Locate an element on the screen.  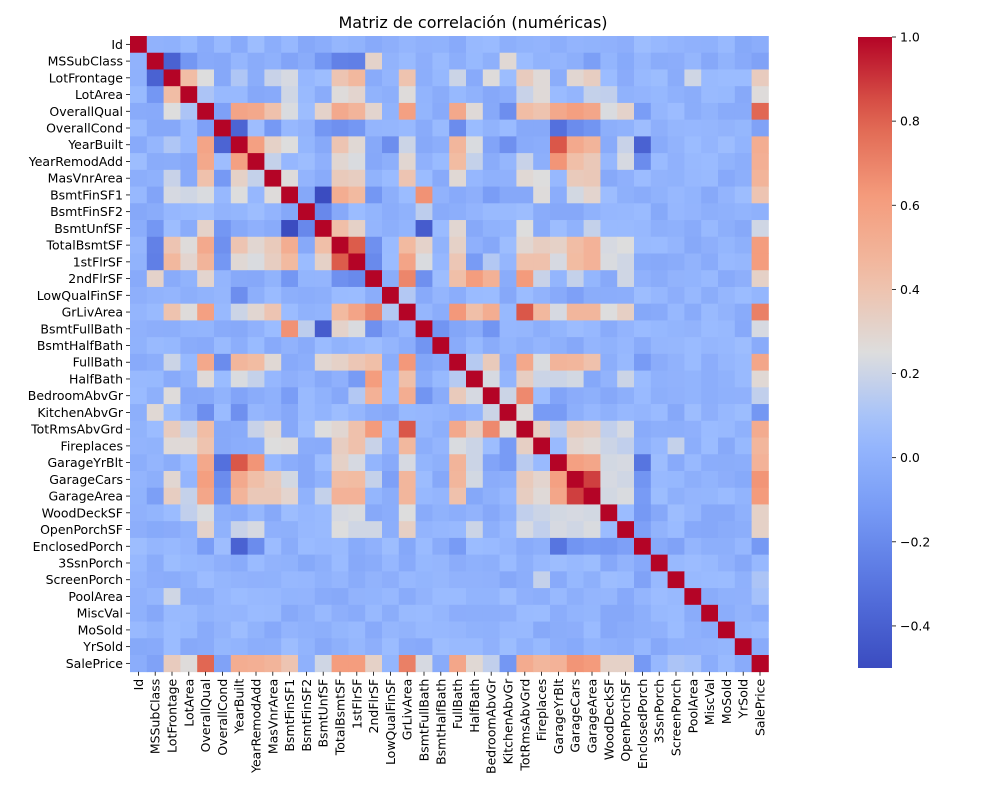
x-tick-label: YearRemodAdd is located at coordinates (256, 726).